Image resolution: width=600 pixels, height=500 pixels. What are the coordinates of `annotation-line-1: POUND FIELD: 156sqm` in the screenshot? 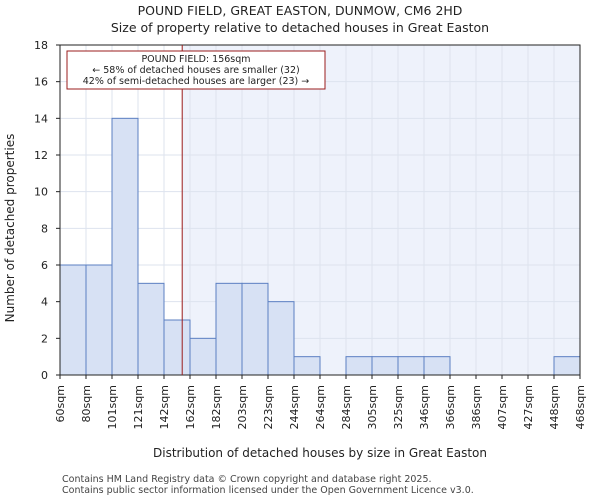 It's located at (195, 59).